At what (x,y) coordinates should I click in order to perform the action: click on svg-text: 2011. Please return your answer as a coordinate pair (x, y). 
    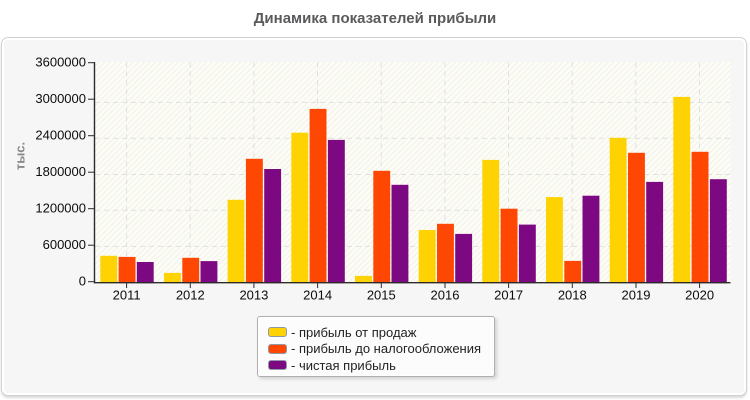
    Looking at the image, I should click on (127, 294).